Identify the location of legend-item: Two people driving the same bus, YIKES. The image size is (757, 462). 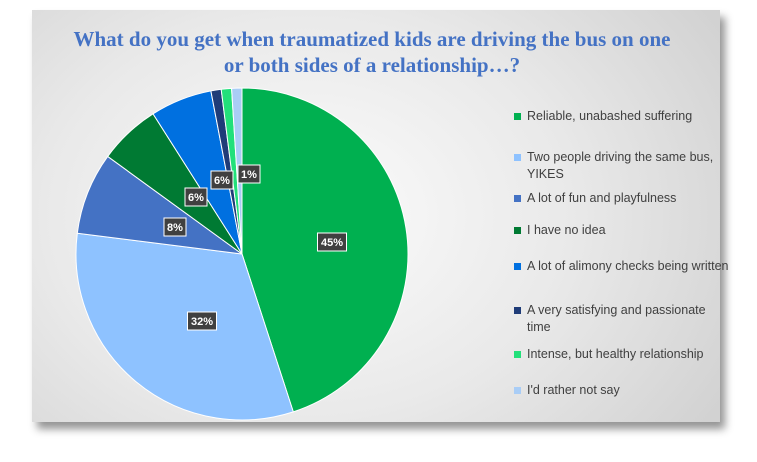
(623, 166).